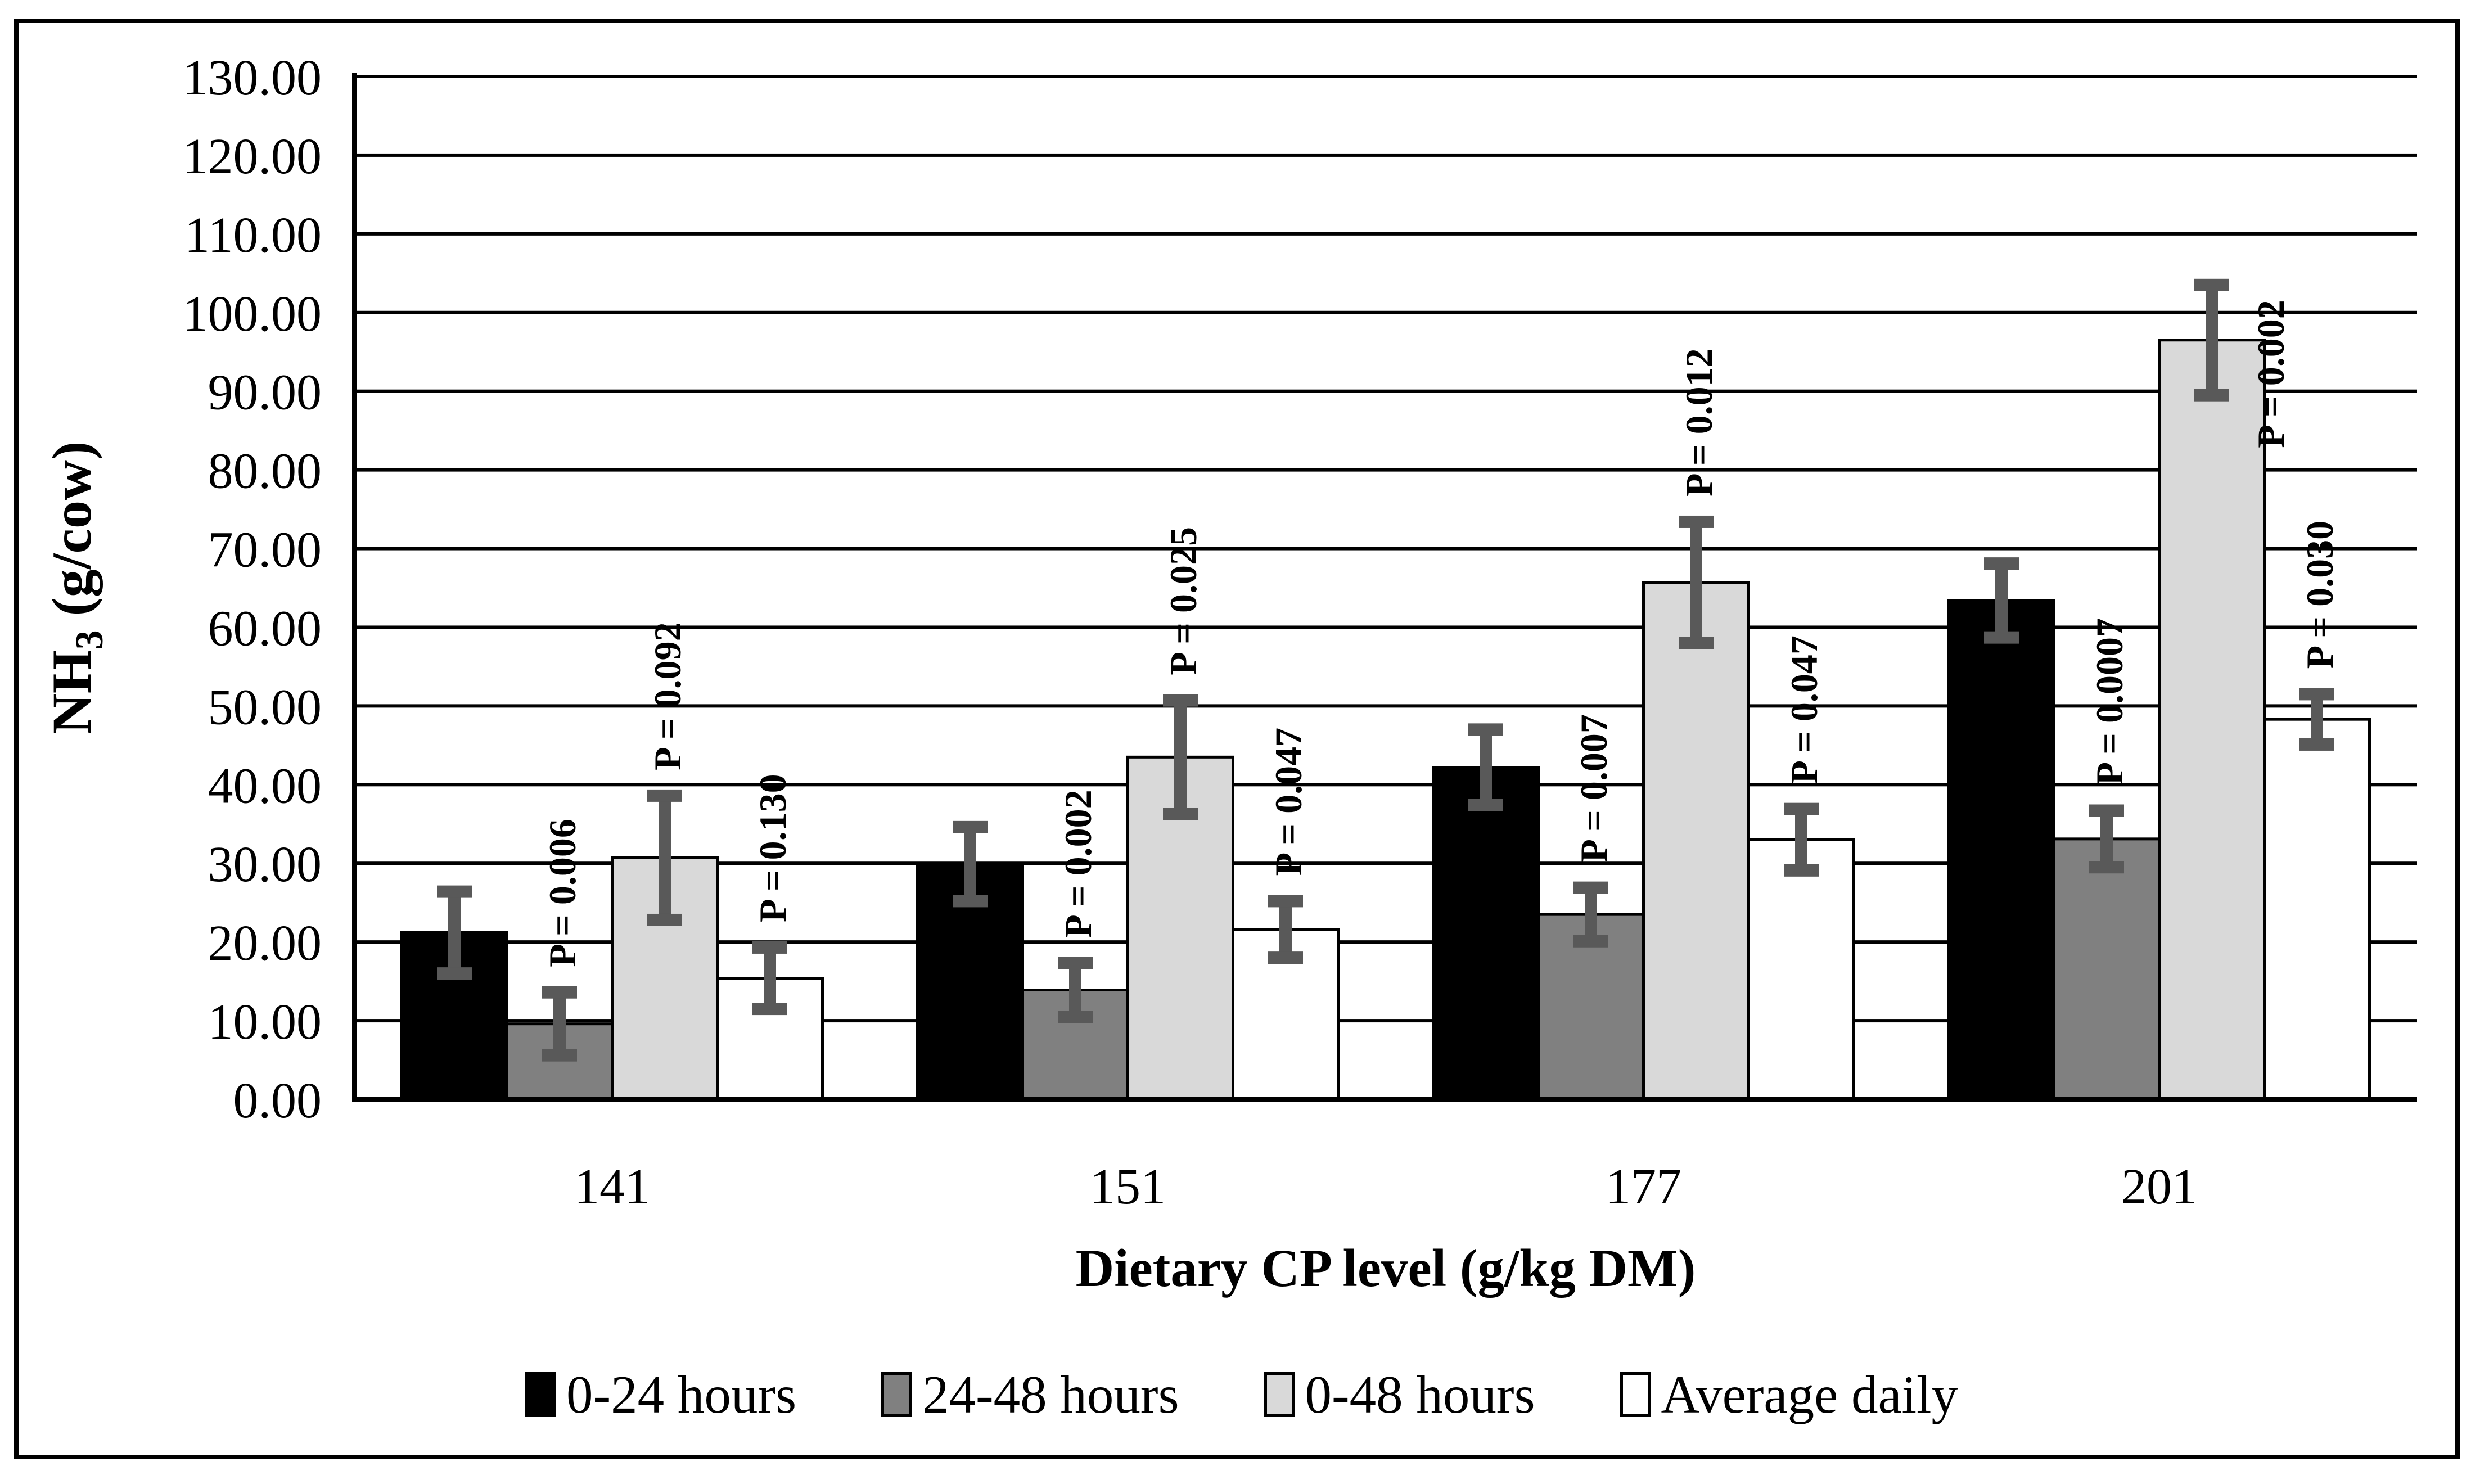 This screenshot has width=2489, height=1484. I want to click on x-tick-label-141: 141, so click(612, 1187).